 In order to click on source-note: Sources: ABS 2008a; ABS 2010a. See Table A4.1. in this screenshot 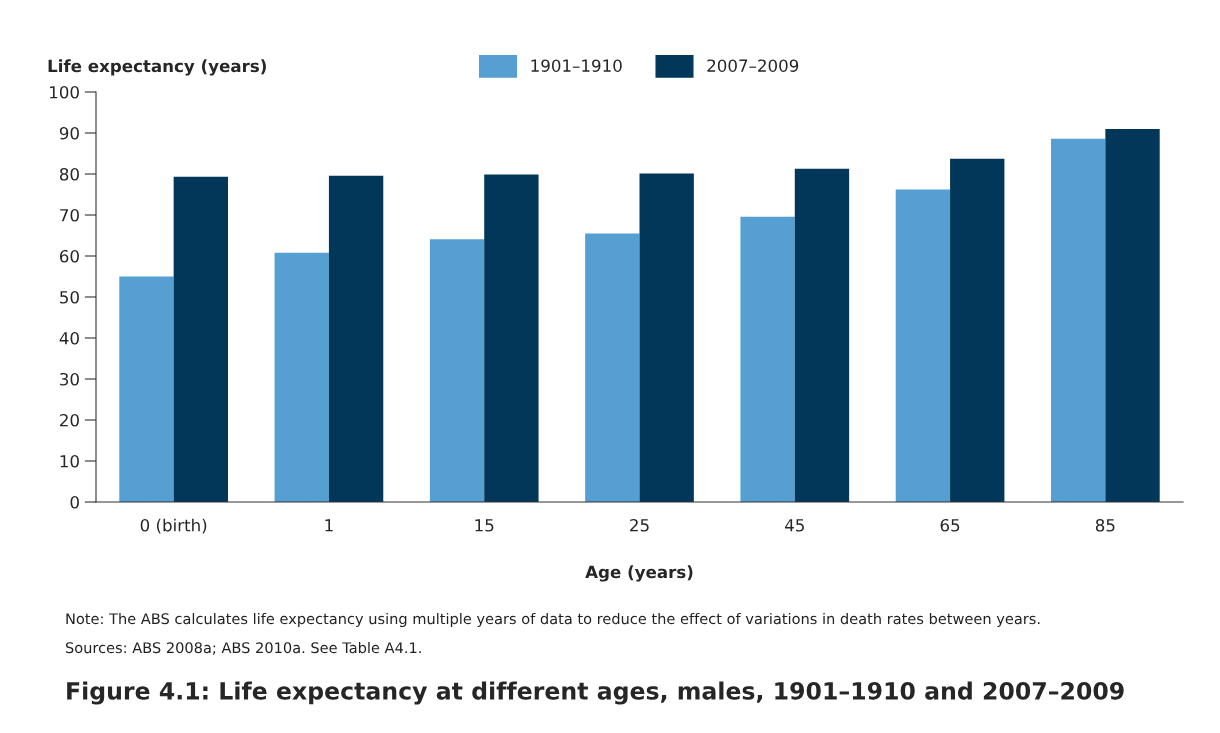, I will do `click(243, 648)`.